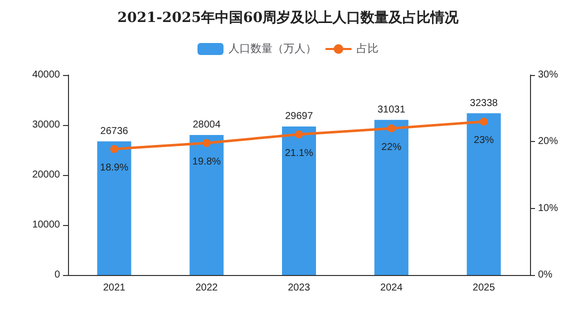 The width and height of the screenshot is (576, 327). I want to click on data-label: 32338, so click(484, 103).